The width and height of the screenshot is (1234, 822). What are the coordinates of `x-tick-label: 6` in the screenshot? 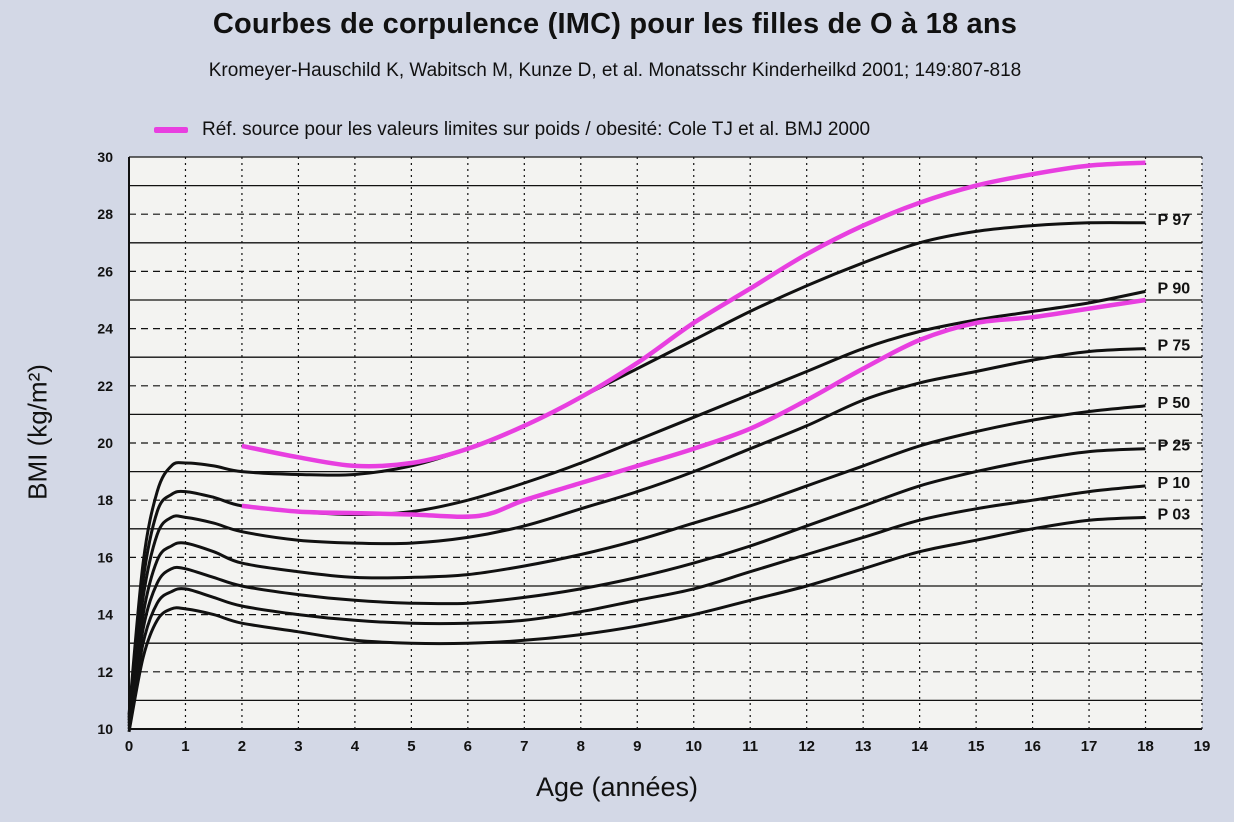 It's located at (468, 746).